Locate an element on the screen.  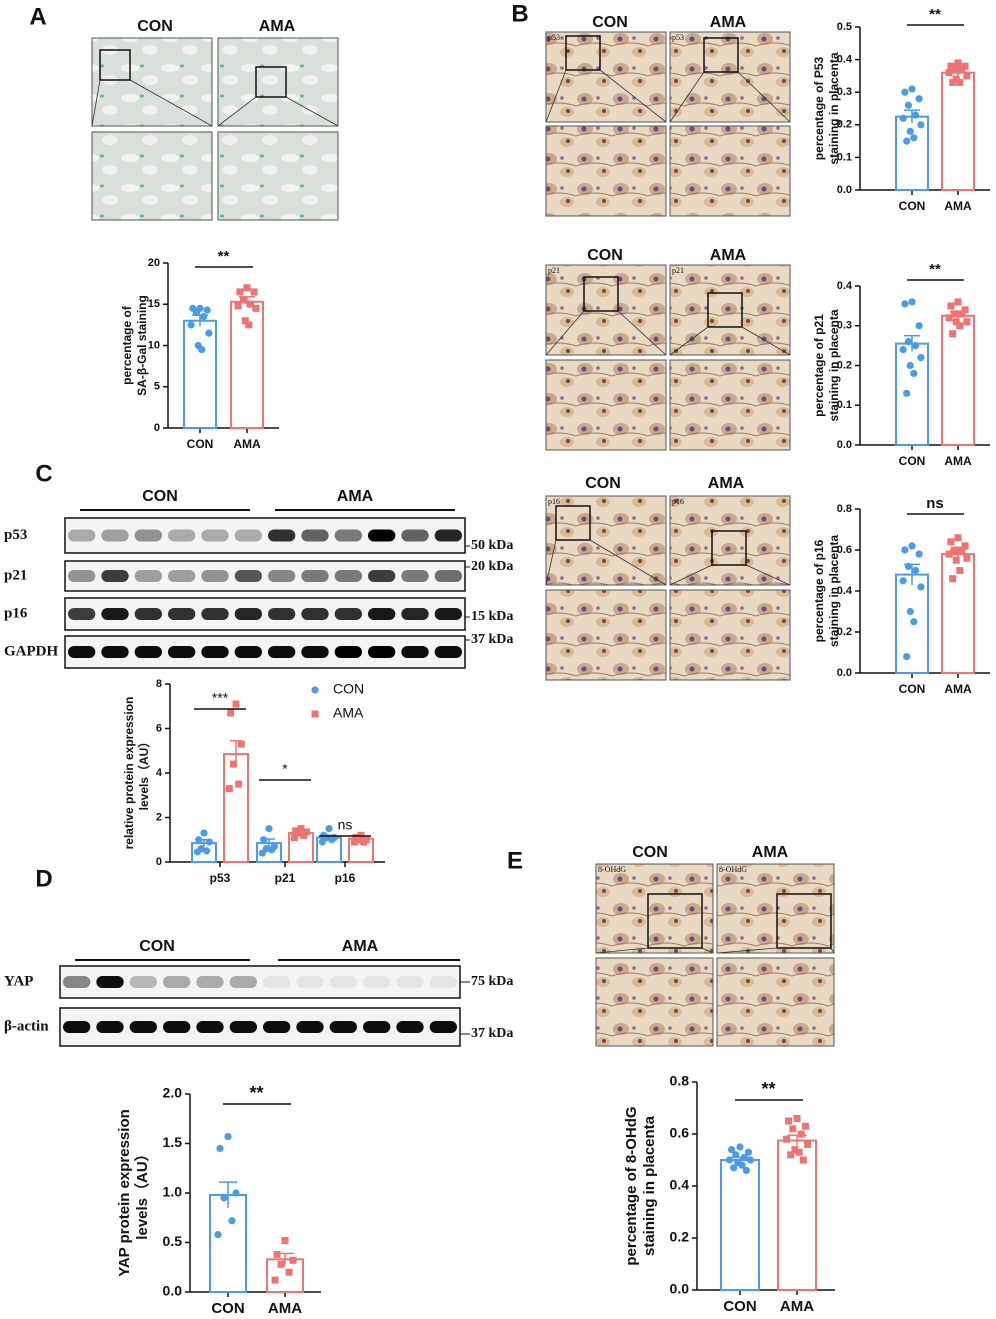
panel-letter: C is located at coordinates (43, 473).